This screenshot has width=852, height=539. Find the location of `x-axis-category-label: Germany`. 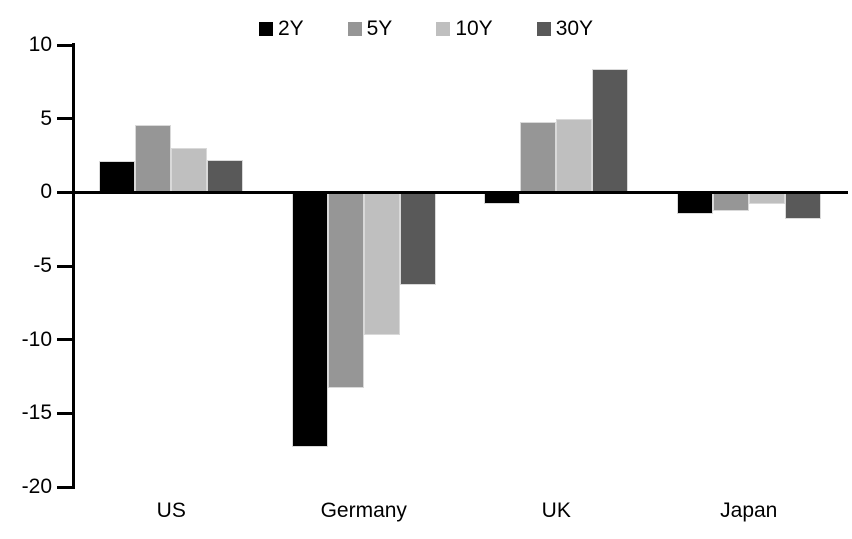

x-axis-category-label: Germany is located at coordinates (363, 510).